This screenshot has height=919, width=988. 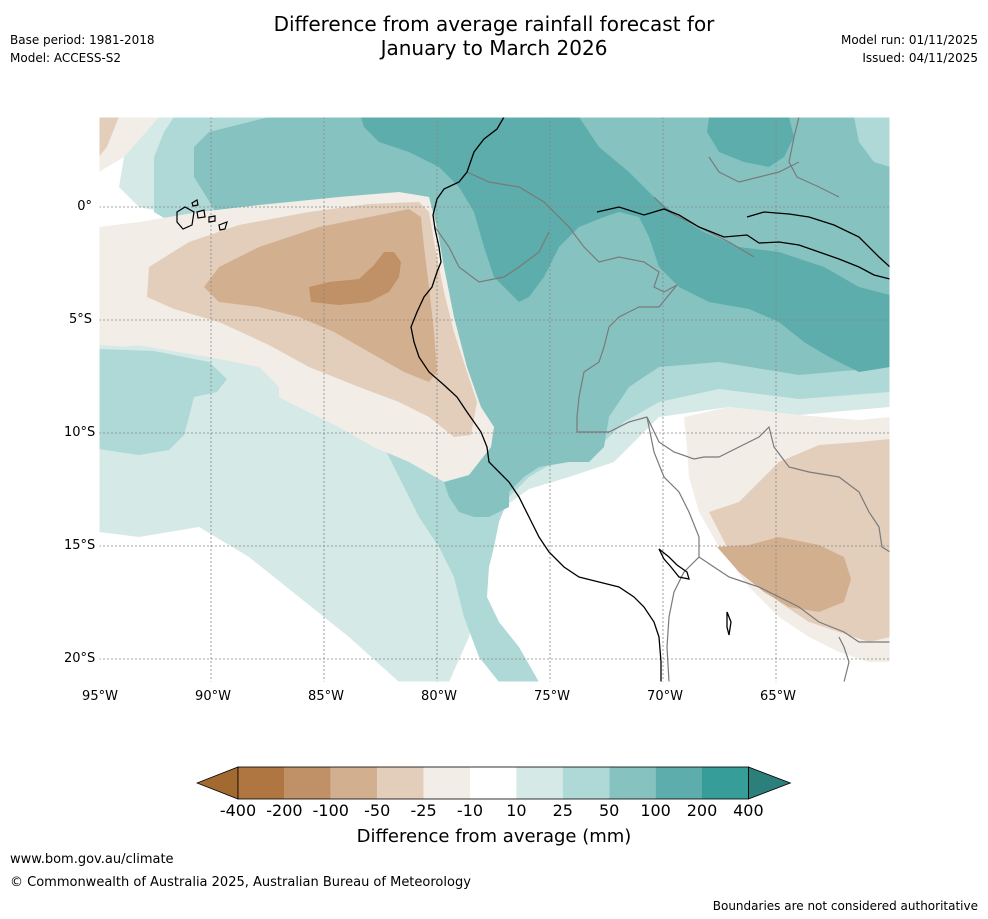 I want to click on contour-north-100-b, so click(x=750, y=142).